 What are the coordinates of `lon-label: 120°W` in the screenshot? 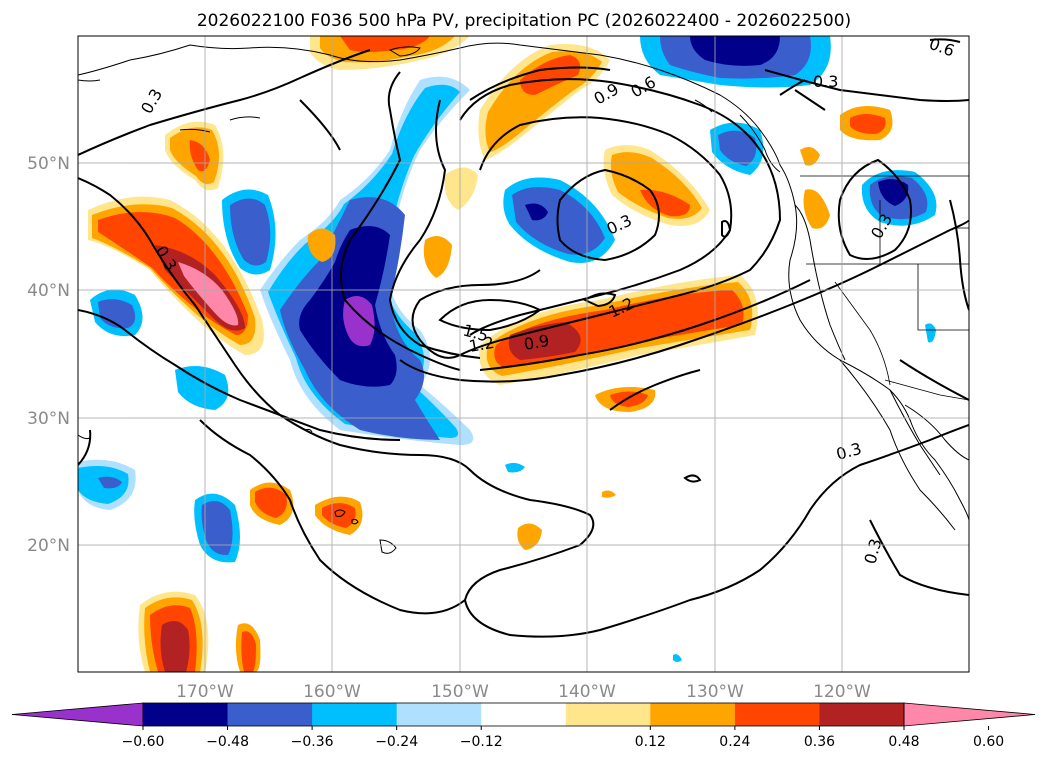 It's located at (842, 692).